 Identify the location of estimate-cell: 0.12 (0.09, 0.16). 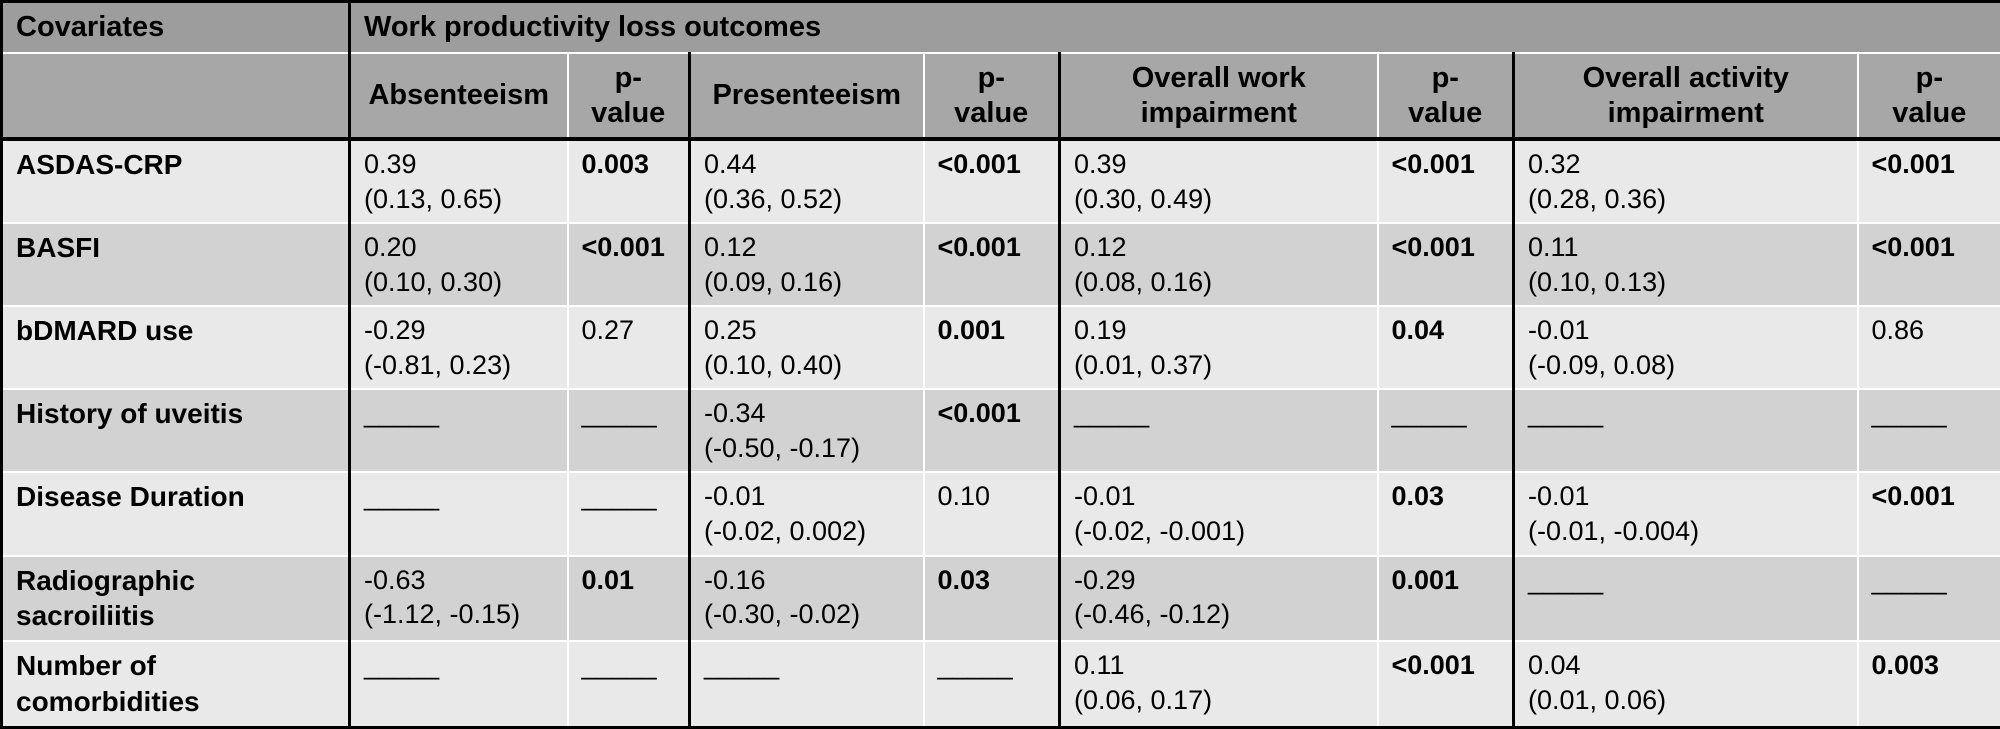
(807, 264).